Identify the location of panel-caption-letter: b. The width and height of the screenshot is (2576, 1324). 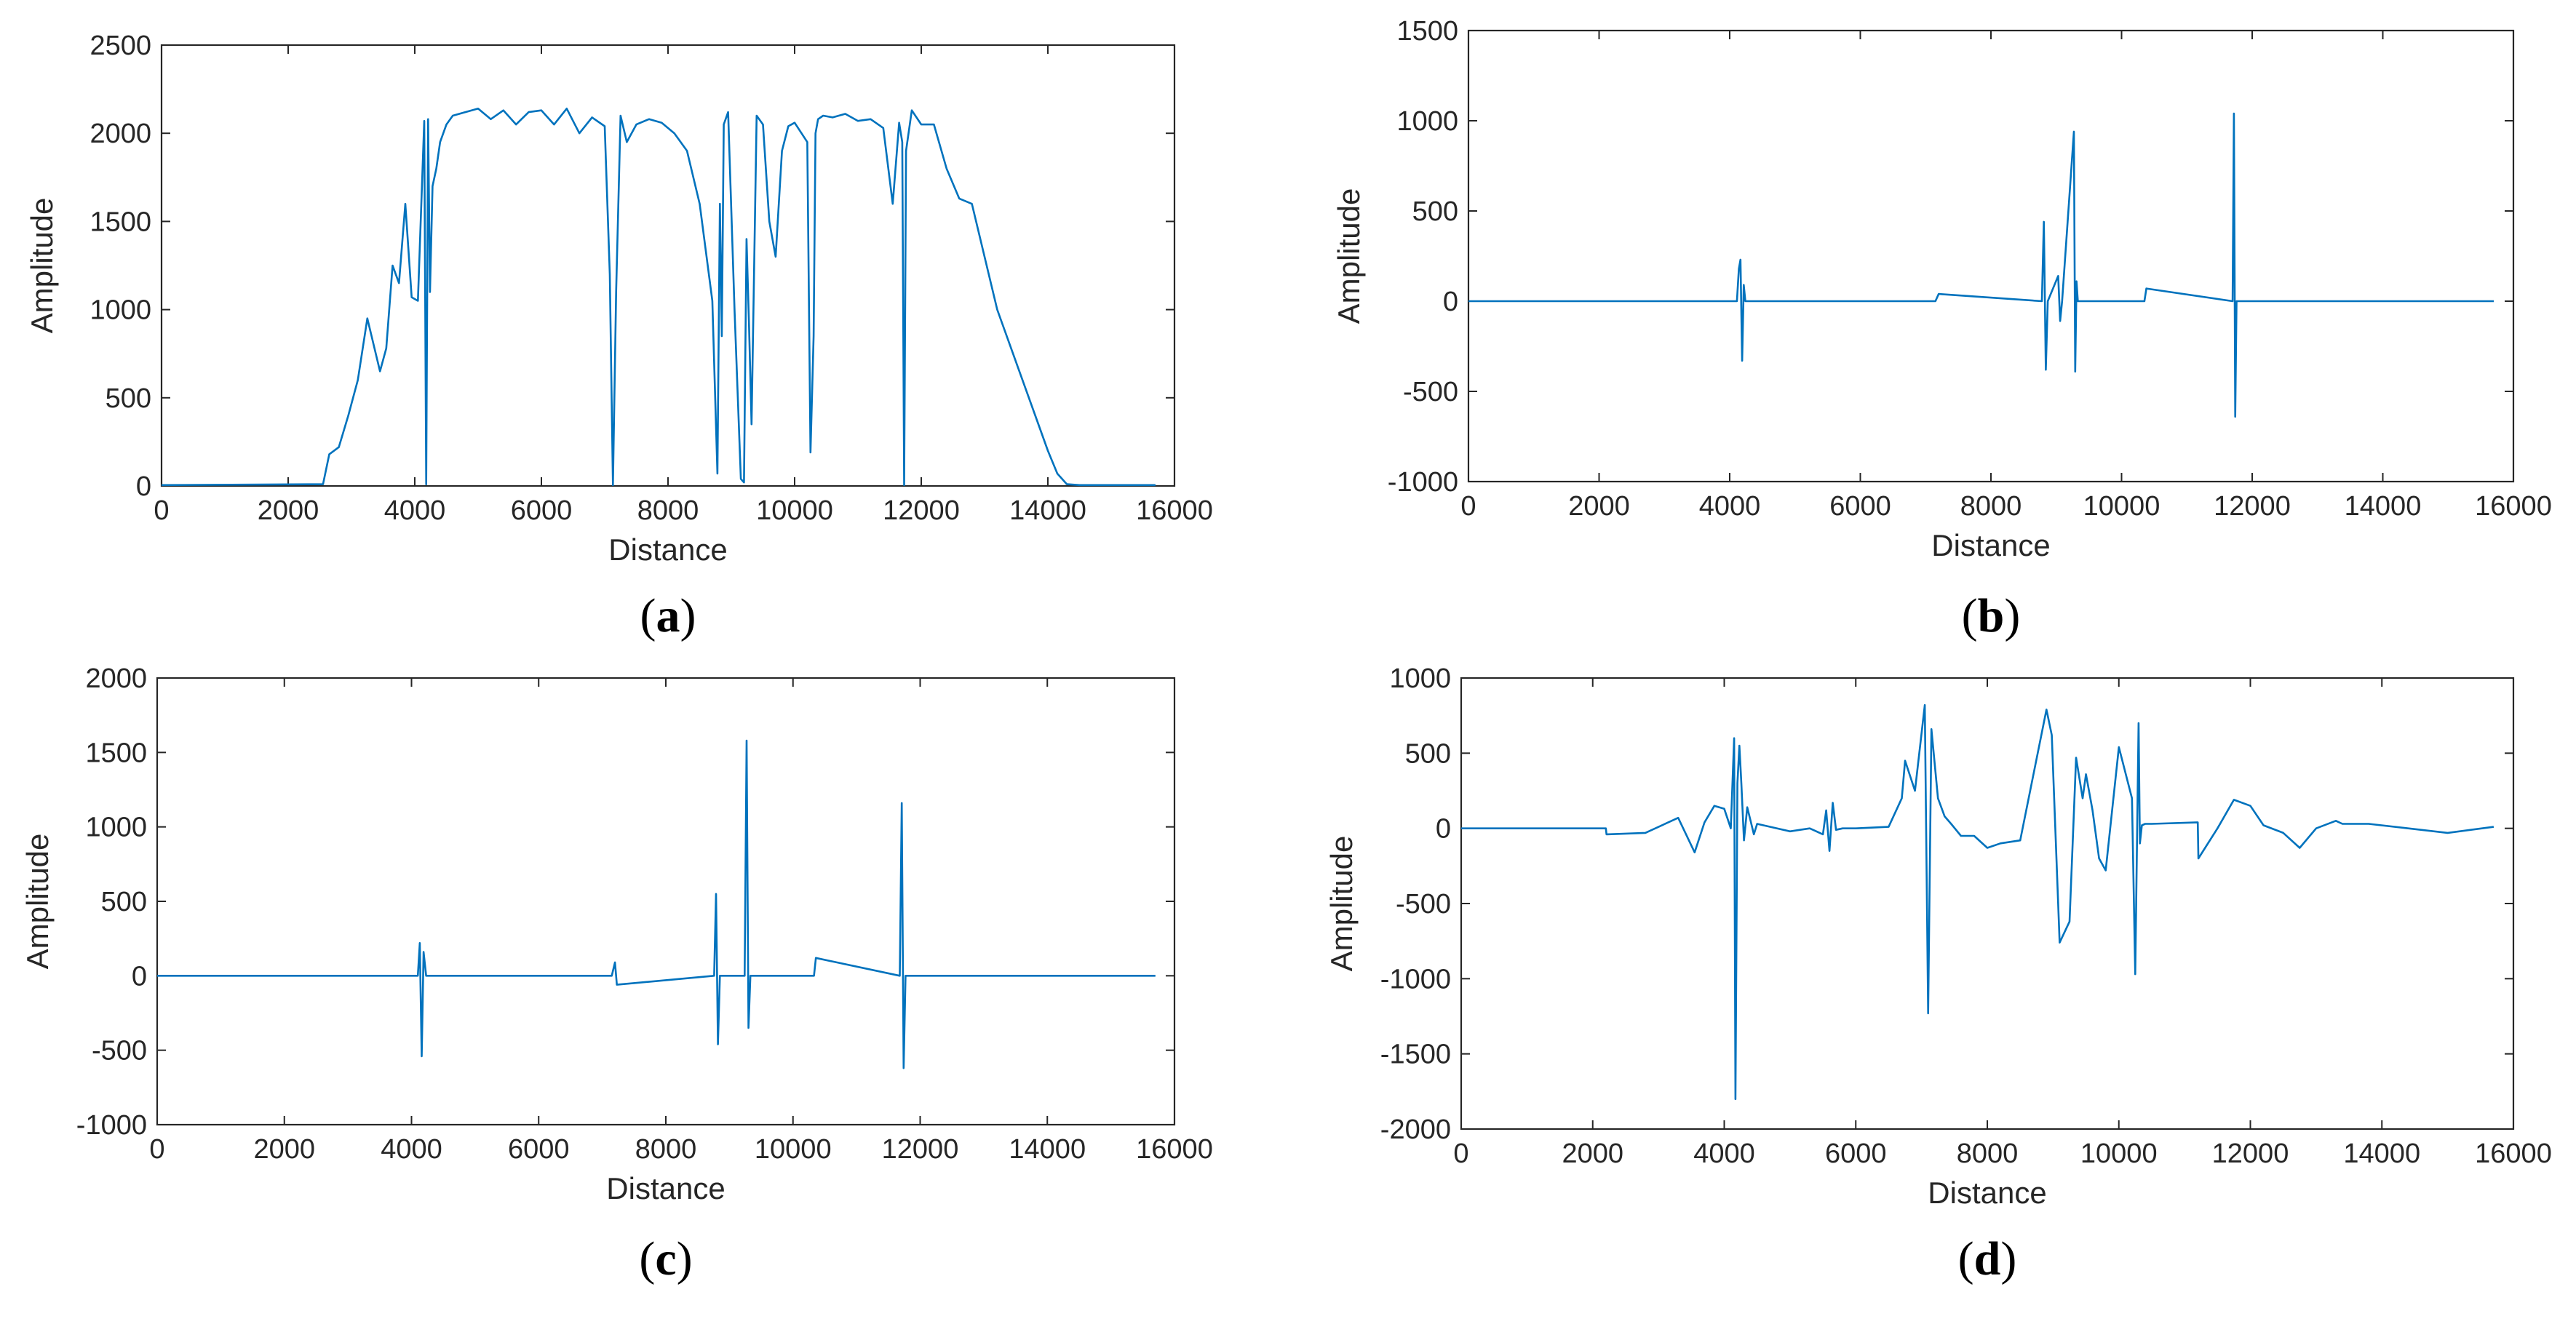
(1991, 615).